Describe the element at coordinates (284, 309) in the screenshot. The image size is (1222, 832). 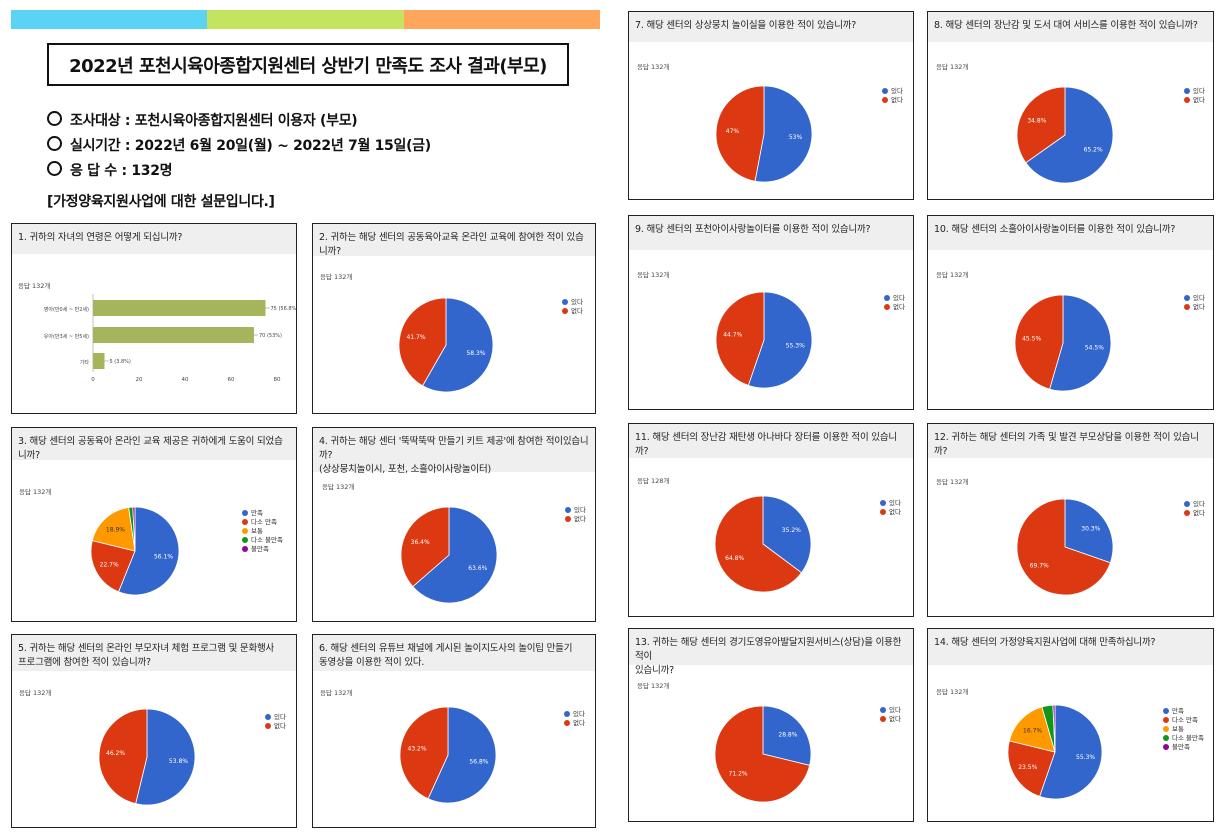
I see `bar-data-label: 75 (56.8%)` at that location.